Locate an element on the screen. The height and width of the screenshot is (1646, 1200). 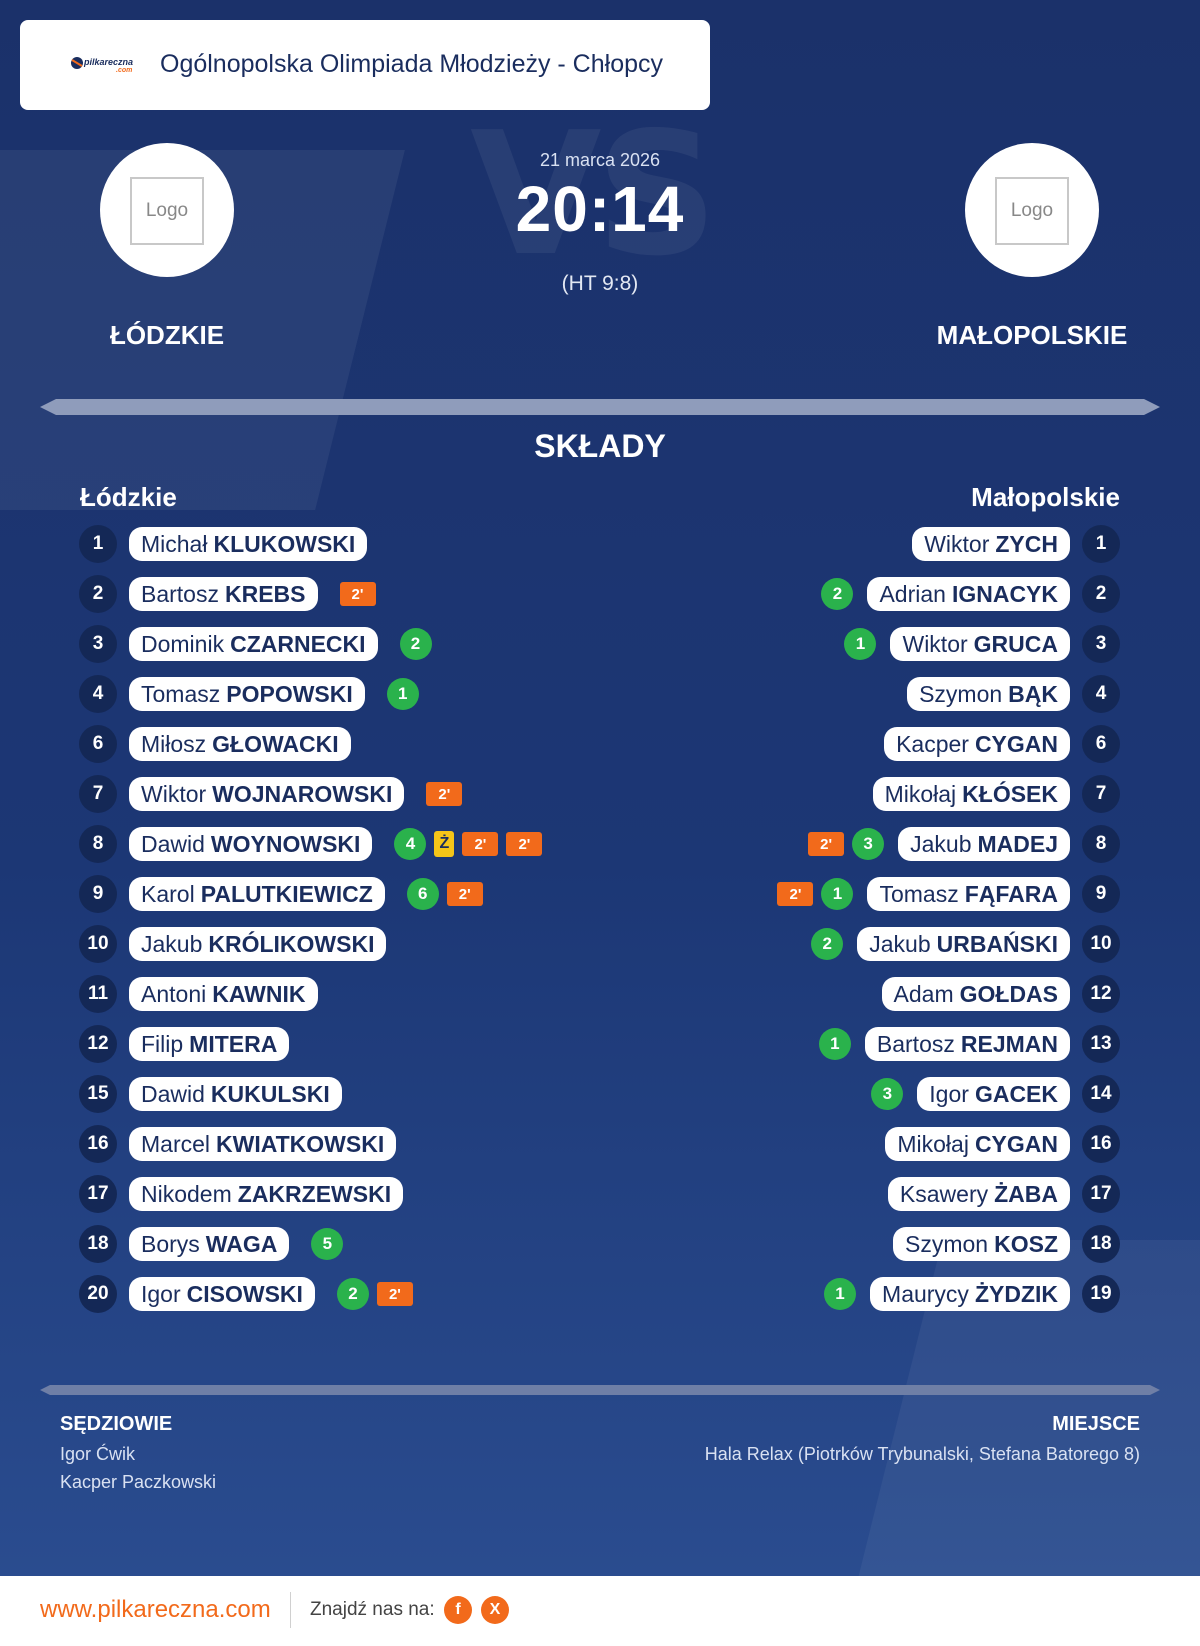
player-name: Dawid WOYNOWSKI is located at coordinates (251, 844).